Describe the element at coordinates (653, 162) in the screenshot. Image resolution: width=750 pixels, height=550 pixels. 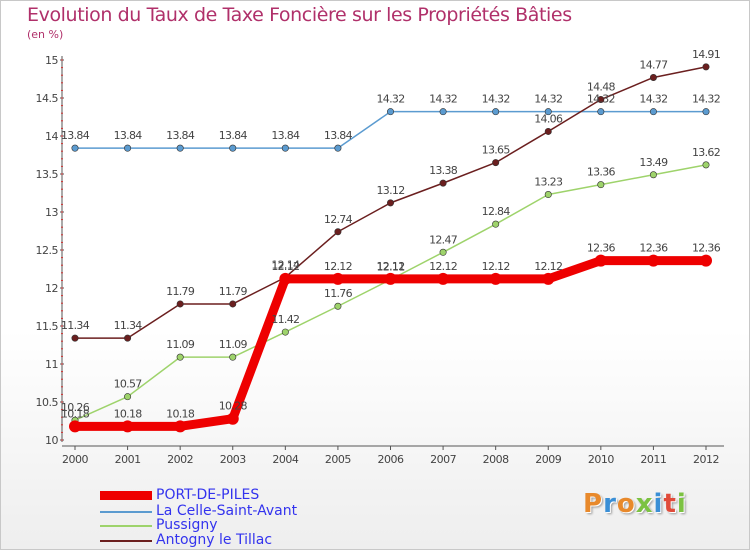
I see `data-label-pussigny: 13.49` at that location.